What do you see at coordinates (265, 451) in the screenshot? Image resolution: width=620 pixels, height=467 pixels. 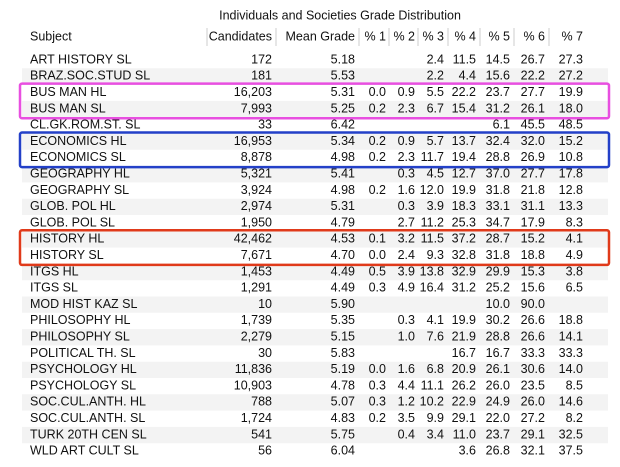 I see `value-cell: 56` at bounding box center [265, 451].